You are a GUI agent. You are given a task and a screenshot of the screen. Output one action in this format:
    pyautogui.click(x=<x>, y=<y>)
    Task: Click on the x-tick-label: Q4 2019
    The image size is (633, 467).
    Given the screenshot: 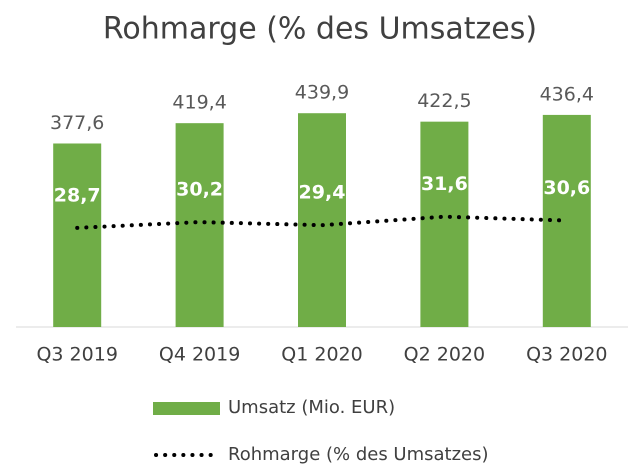 What is the action you would take?
    pyautogui.click(x=199, y=355)
    